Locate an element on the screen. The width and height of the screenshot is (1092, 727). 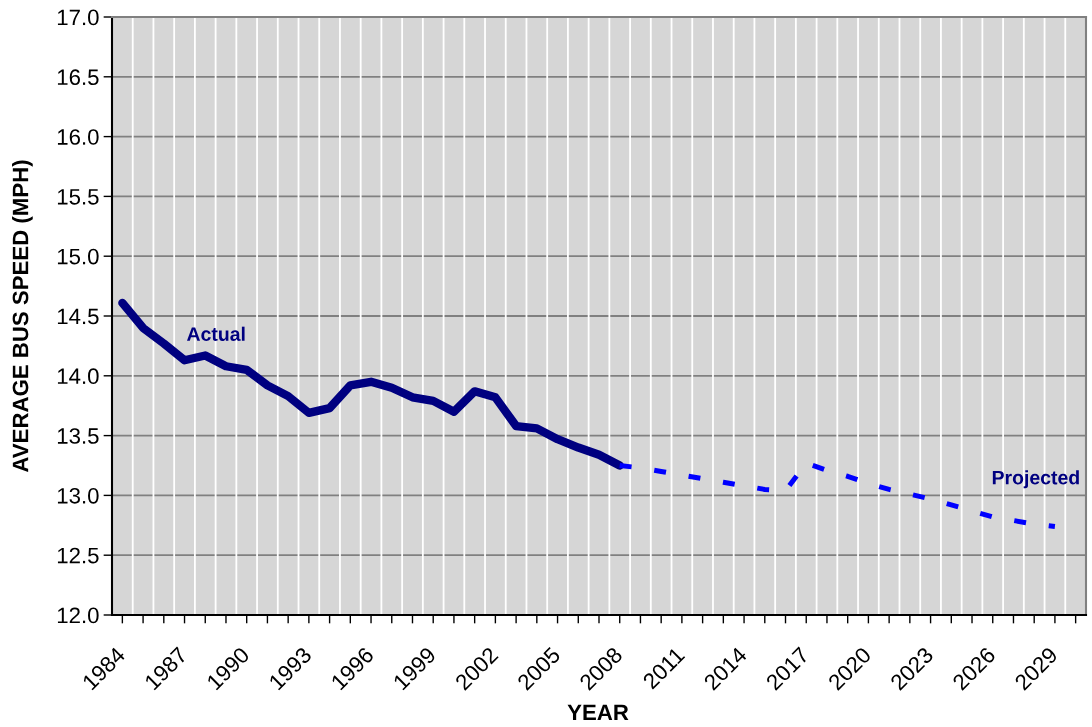
y-tick-label: 16.0 is located at coordinates (78, 137).